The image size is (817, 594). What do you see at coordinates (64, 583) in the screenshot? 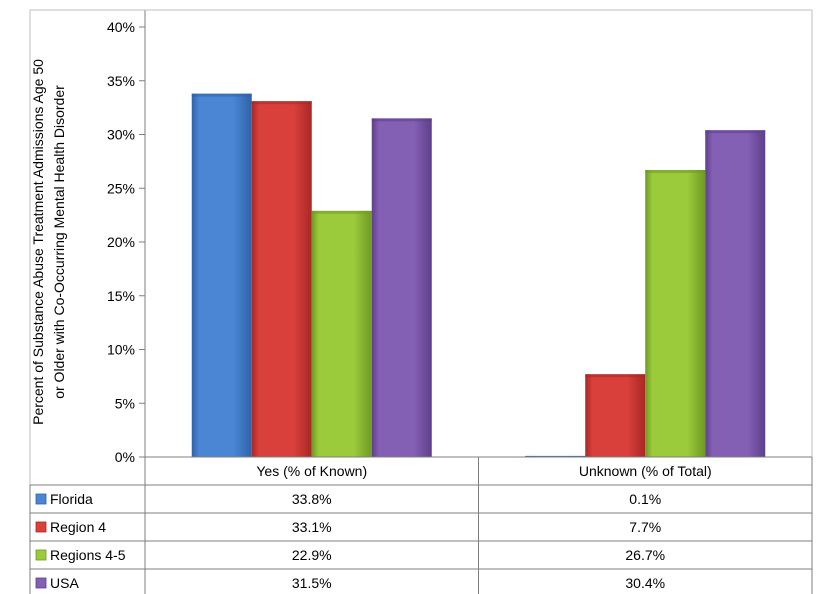
I see `legend-series-name: USA` at bounding box center [64, 583].